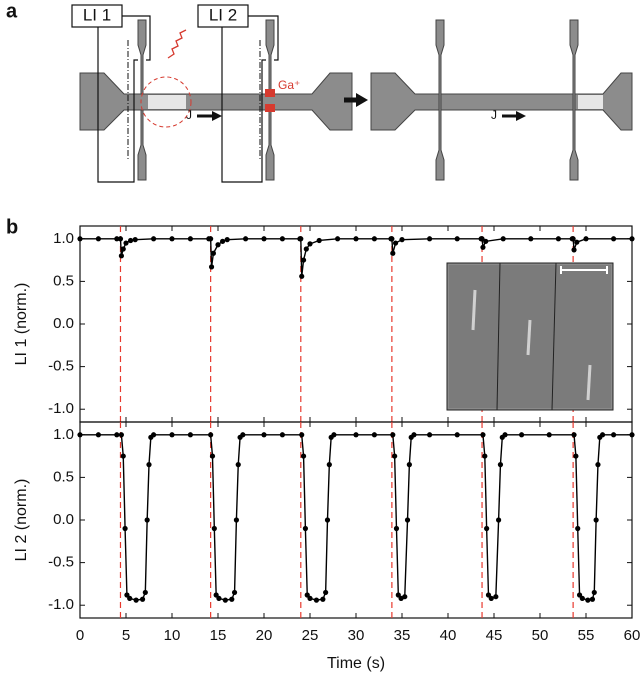 The height and width of the screenshot is (677, 644). Describe the element at coordinates (356, 663) in the screenshot. I see `x-axis-label: Time (s)` at that location.